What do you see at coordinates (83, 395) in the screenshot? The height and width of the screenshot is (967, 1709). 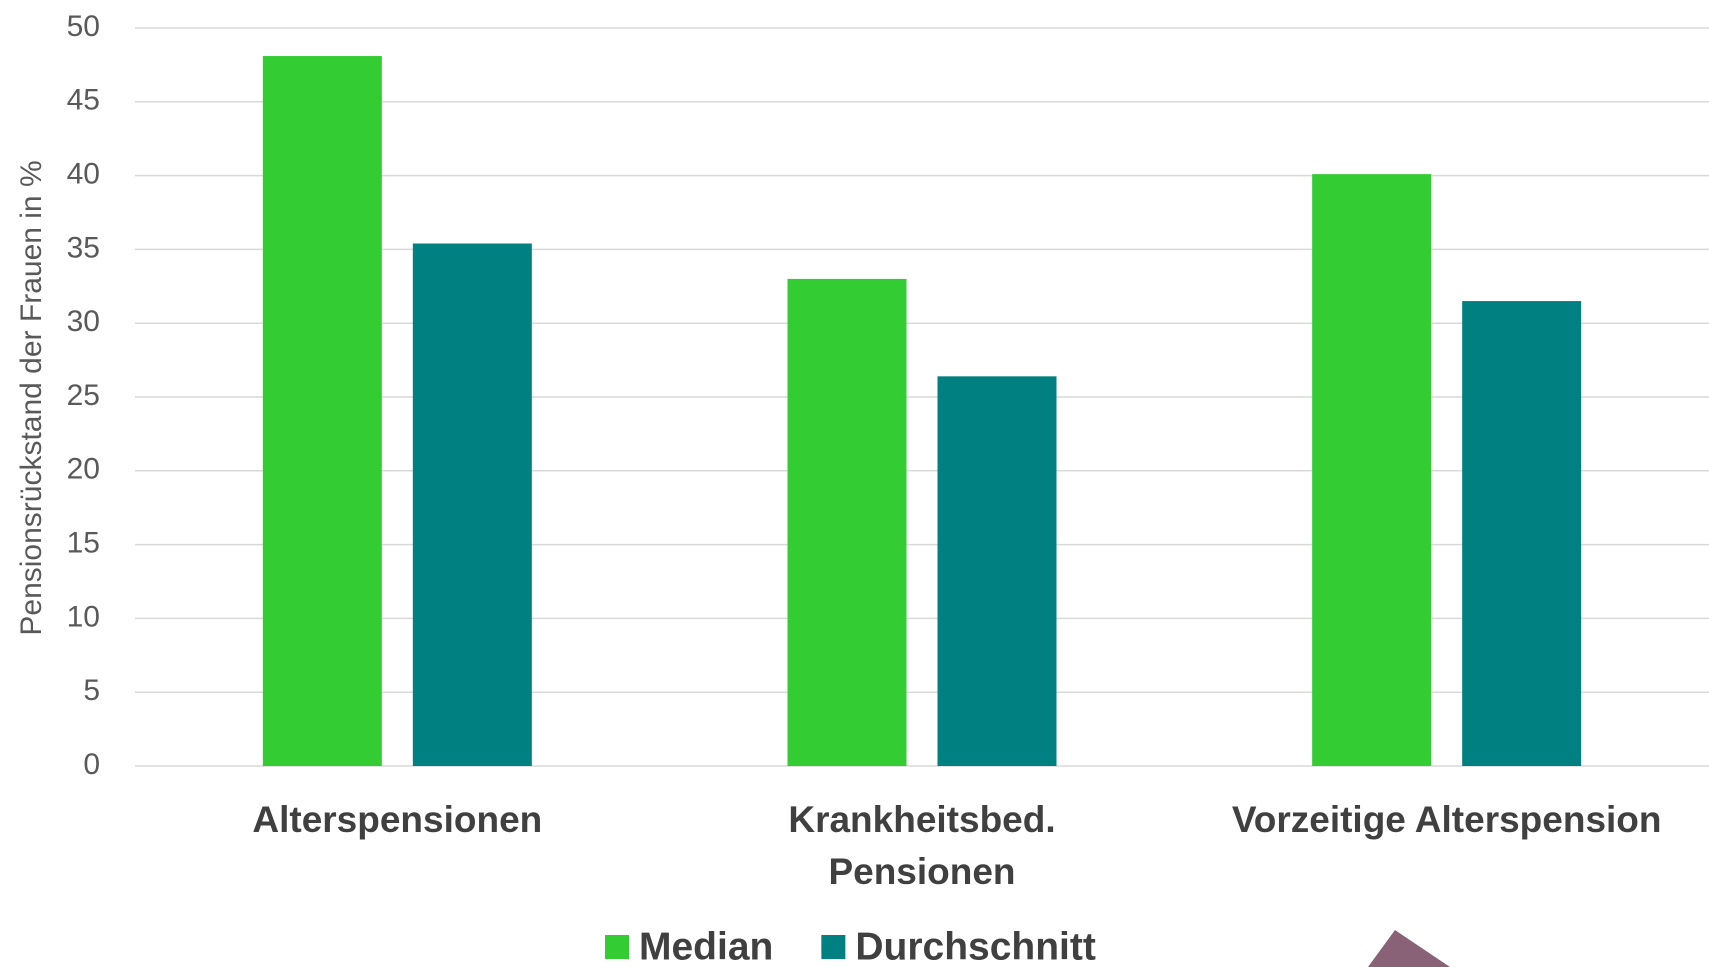 I see `y-tick-label: 25` at bounding box center [83, 395].